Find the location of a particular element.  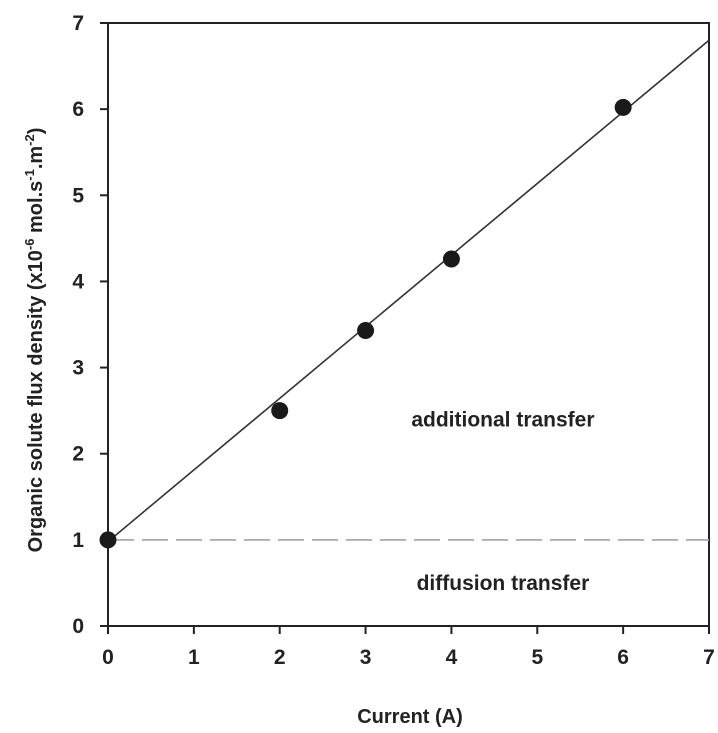

x-tick-label: 6 is located at coordinates (623, 657).